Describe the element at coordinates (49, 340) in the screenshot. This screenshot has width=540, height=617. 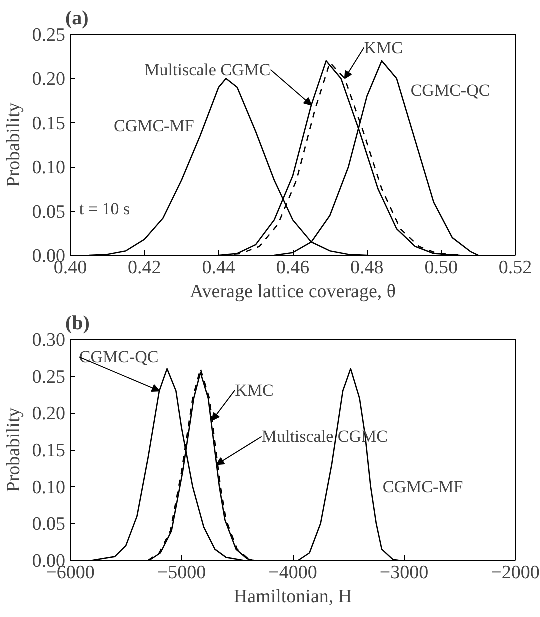
I see `y-tick-label: 0.30` at that location.